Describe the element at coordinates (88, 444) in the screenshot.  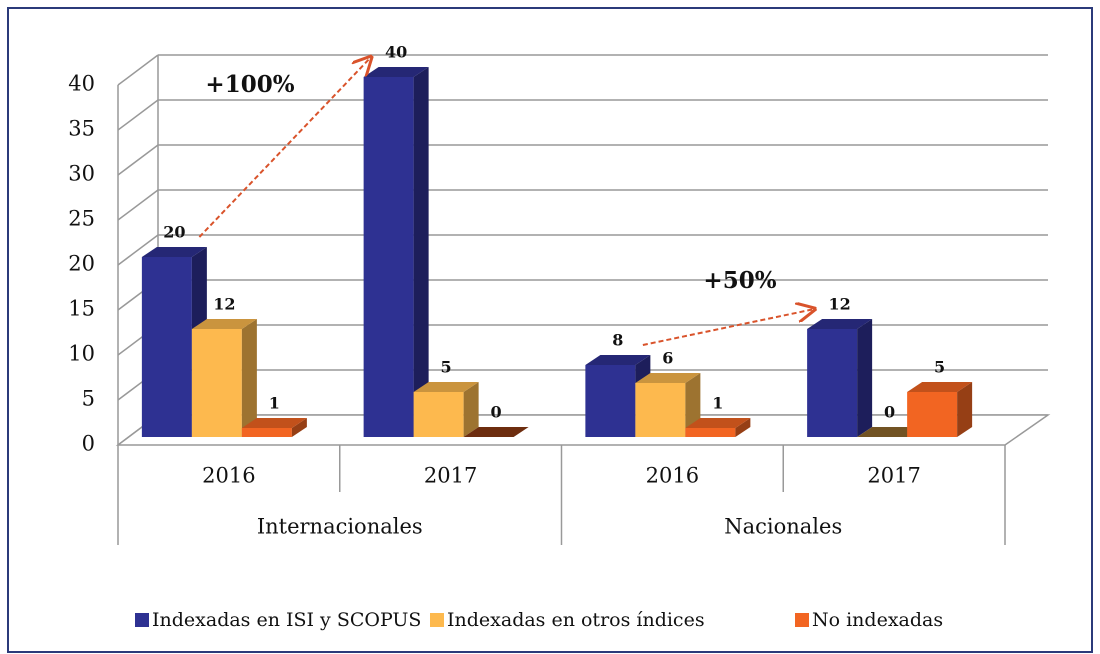
I see `y-tick-label: 0` at that location.